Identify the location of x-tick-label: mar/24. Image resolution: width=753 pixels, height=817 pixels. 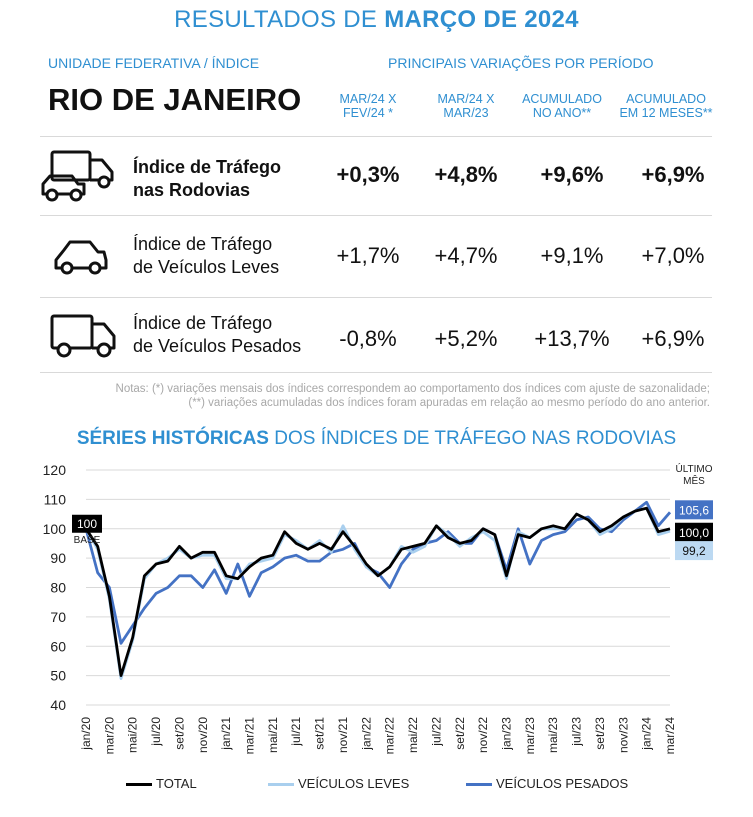
(670, 736).